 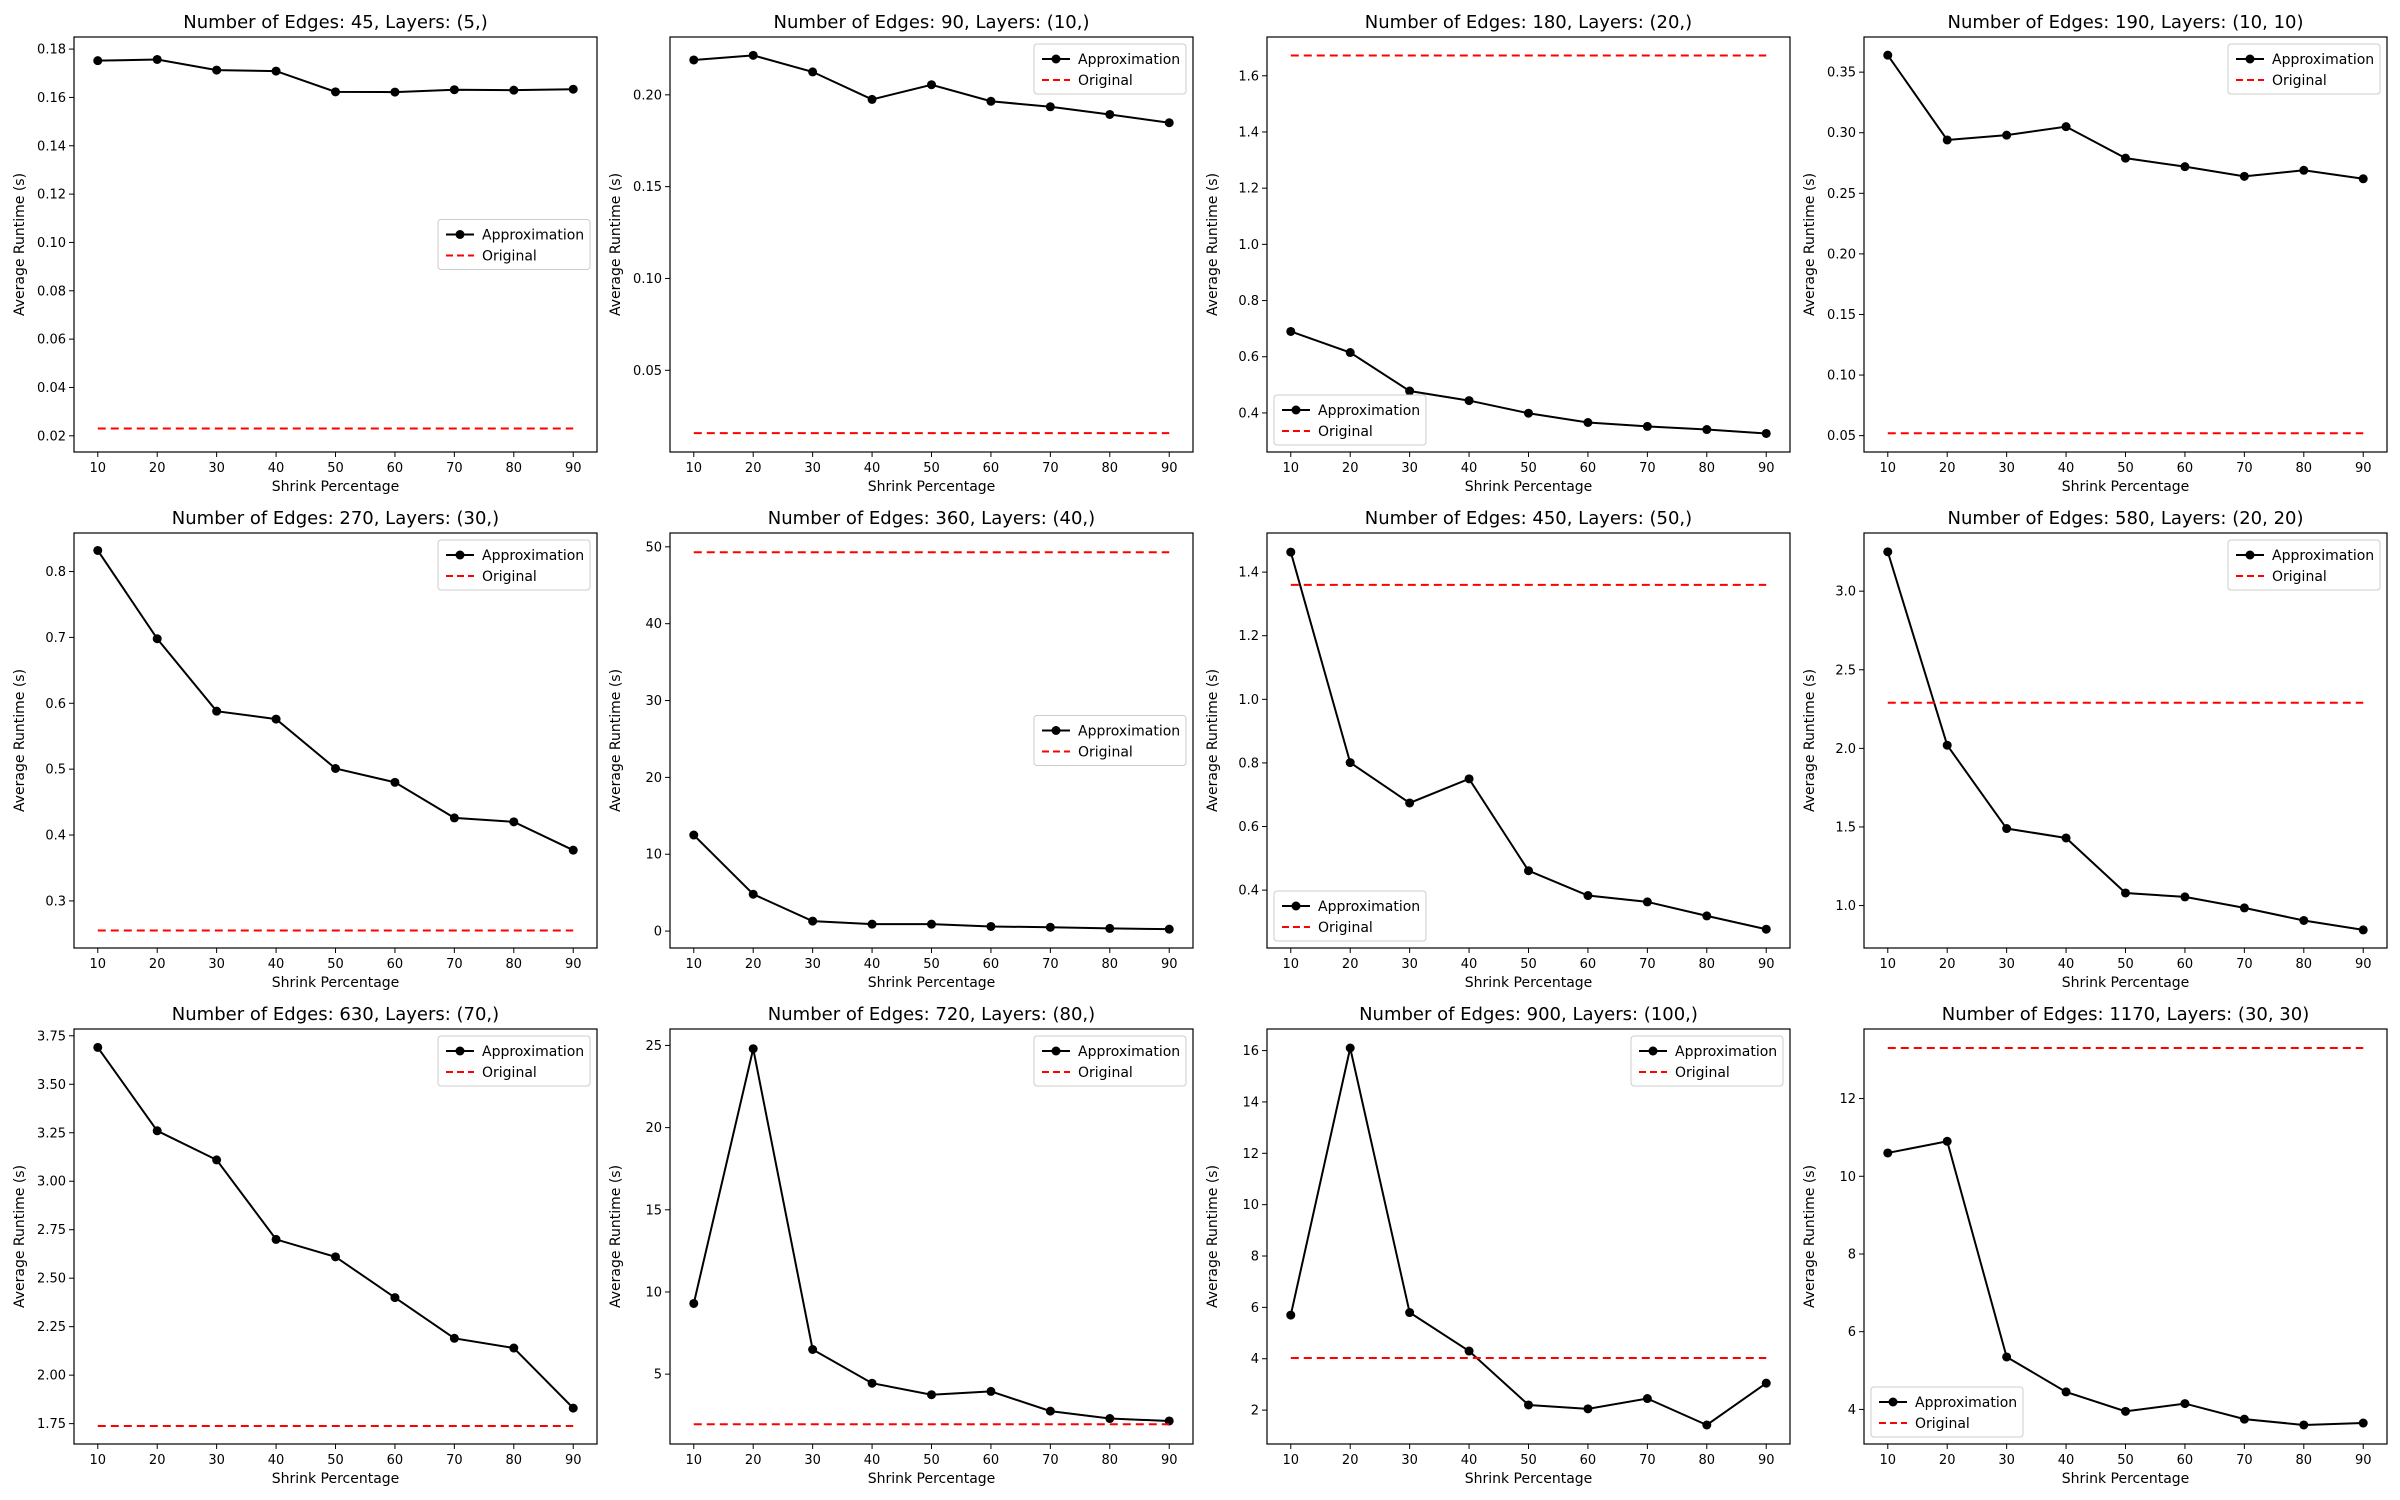 What do you see at coordinates (55, 836) in the screenshot?
I see `y-tick-label: 0.4` at bounding box center [55, 836].